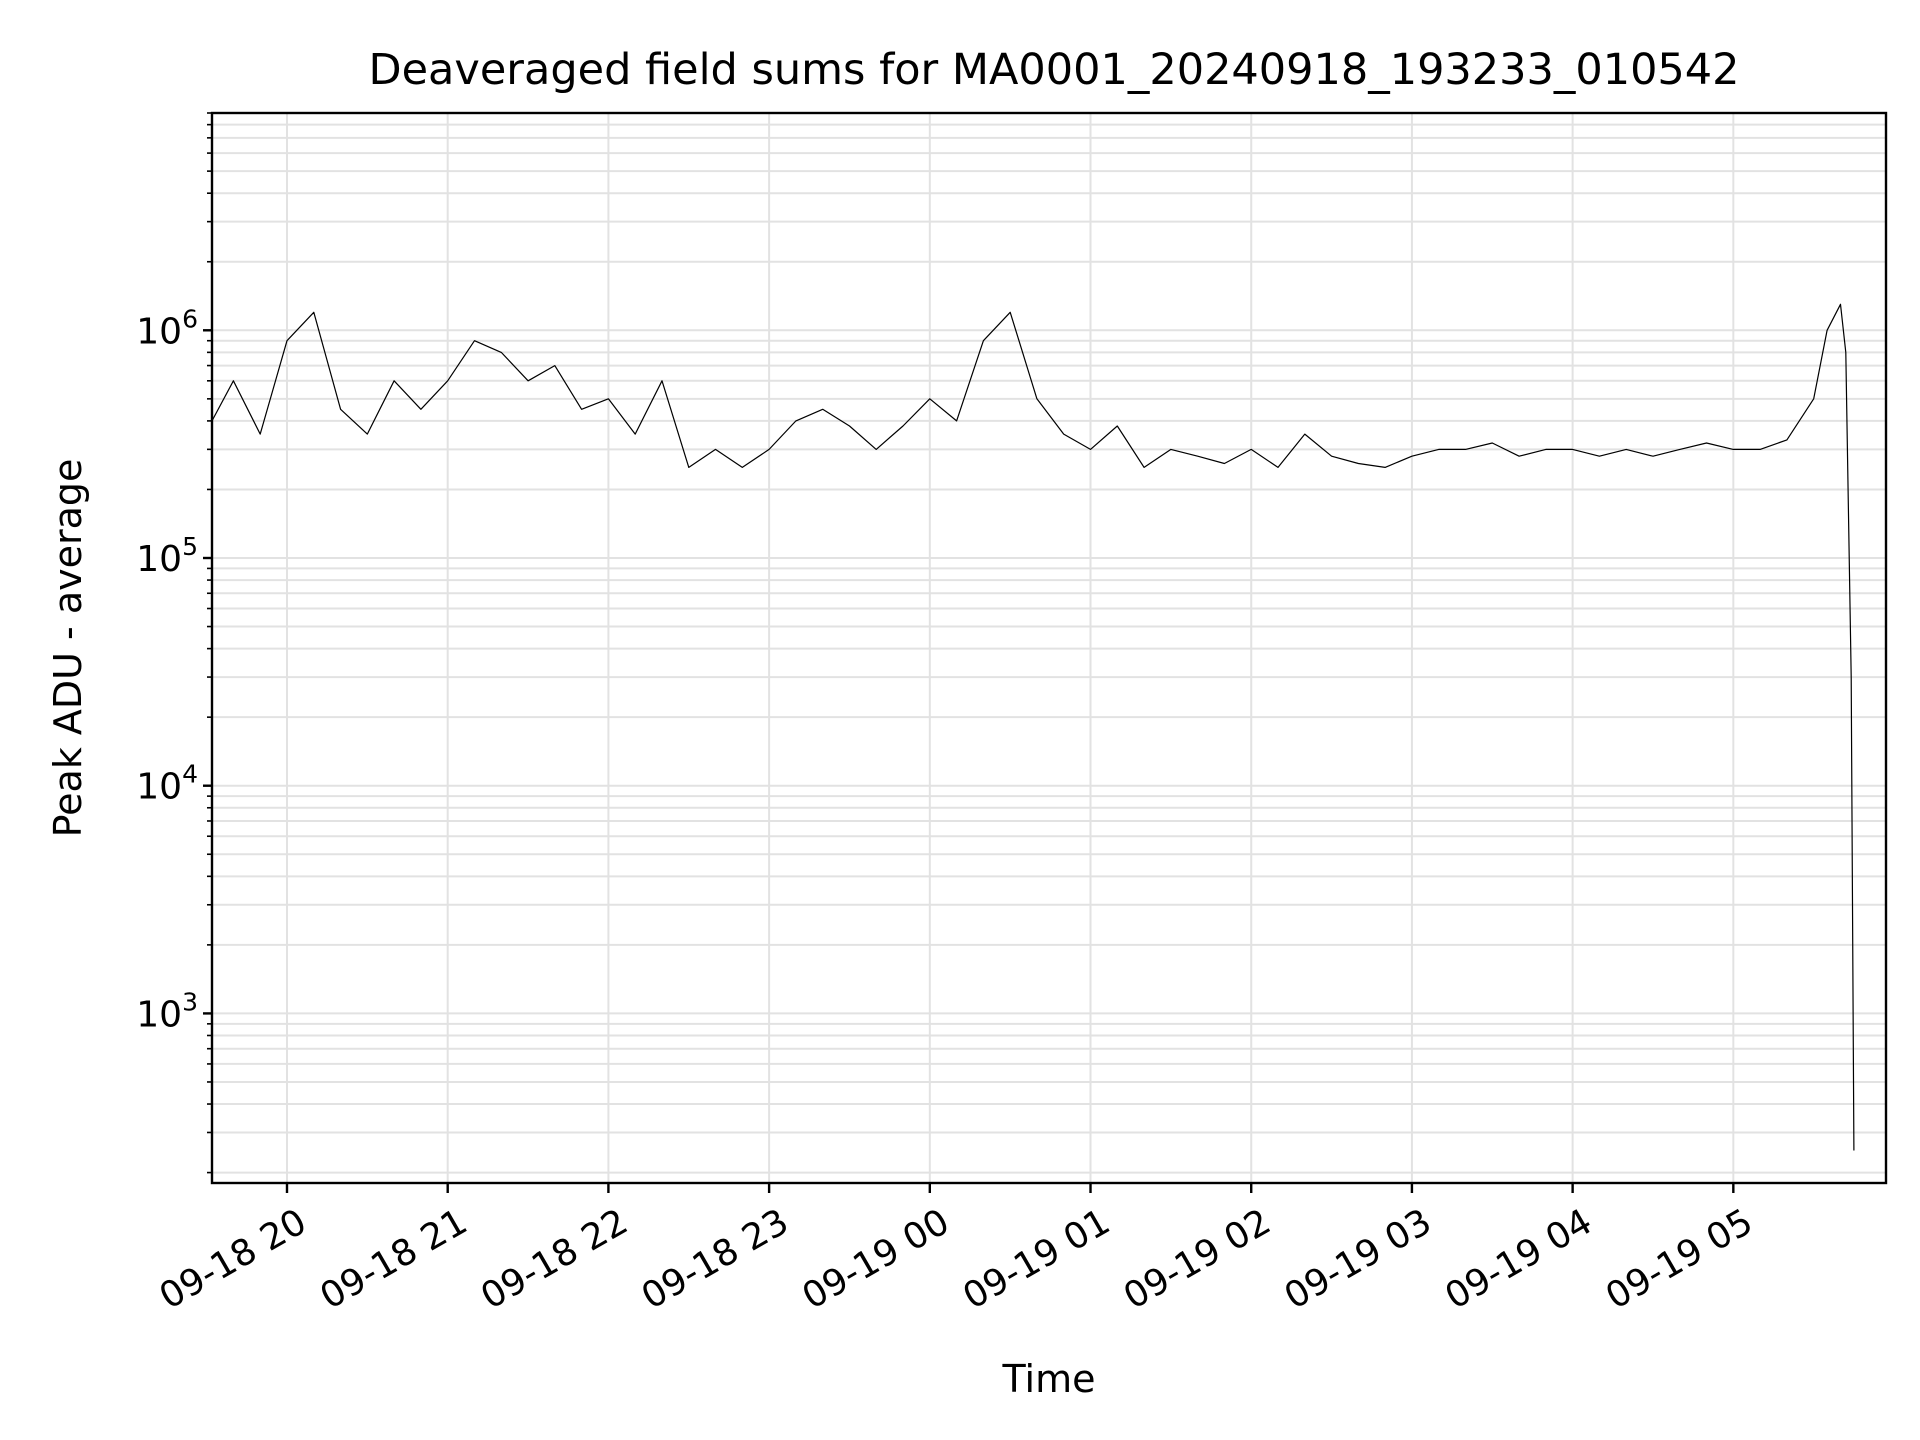  What do you see at coordinates (1679, 1259) in the screenshot?
I see `x-tick-label: 09-19 05` at bounding box center [1679, 1259].